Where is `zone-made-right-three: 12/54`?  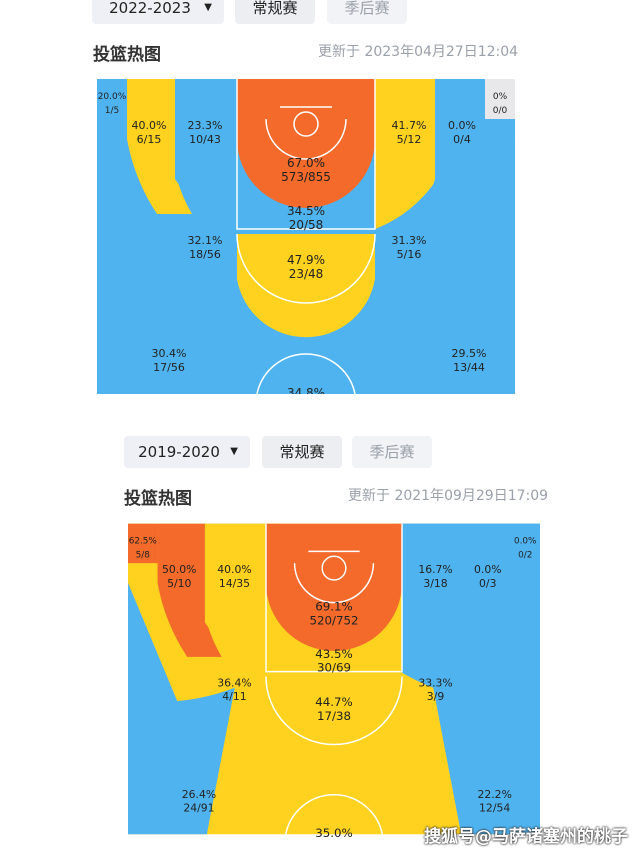 zone-made-right-three: 12/54 is located at coordinates (494, 808).